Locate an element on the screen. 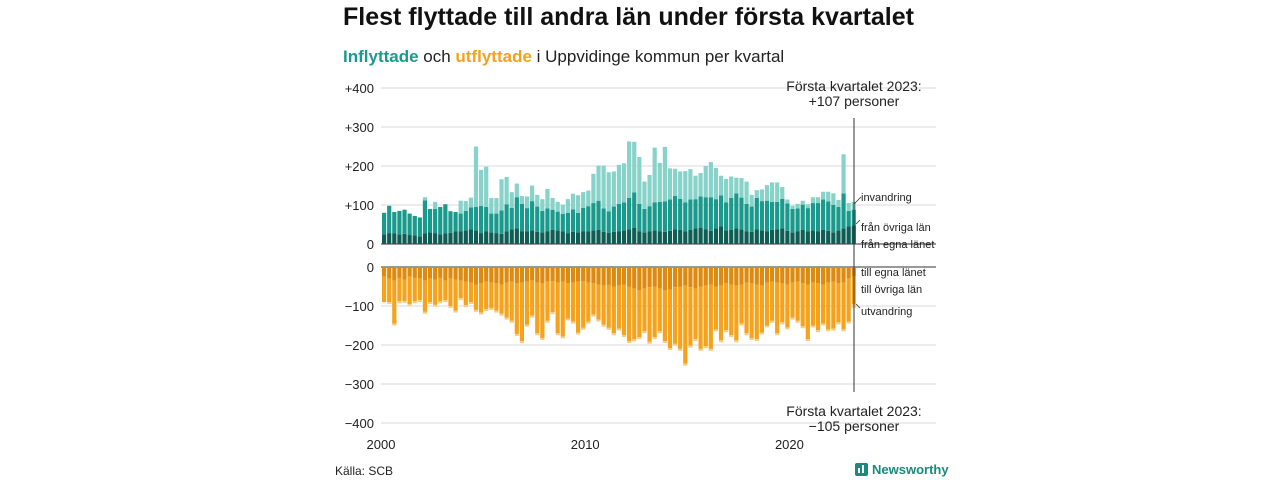 Image resolution: width=1280 pixels, height=480 pixels. y-tick-bottom: −400 is located at coordinates (359, 423).